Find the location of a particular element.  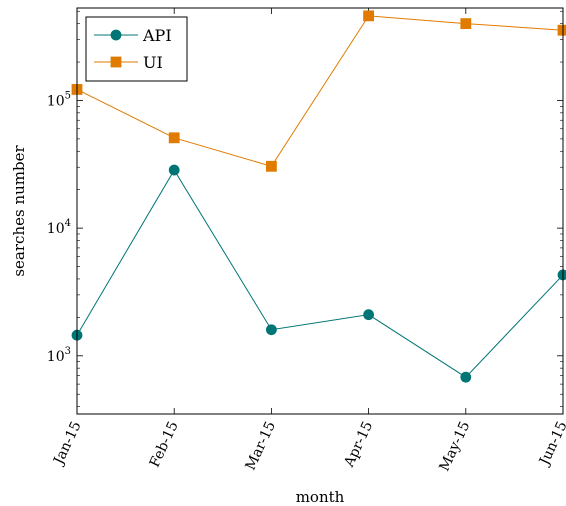

legend-marker-api is located at coordinates (116, 35).